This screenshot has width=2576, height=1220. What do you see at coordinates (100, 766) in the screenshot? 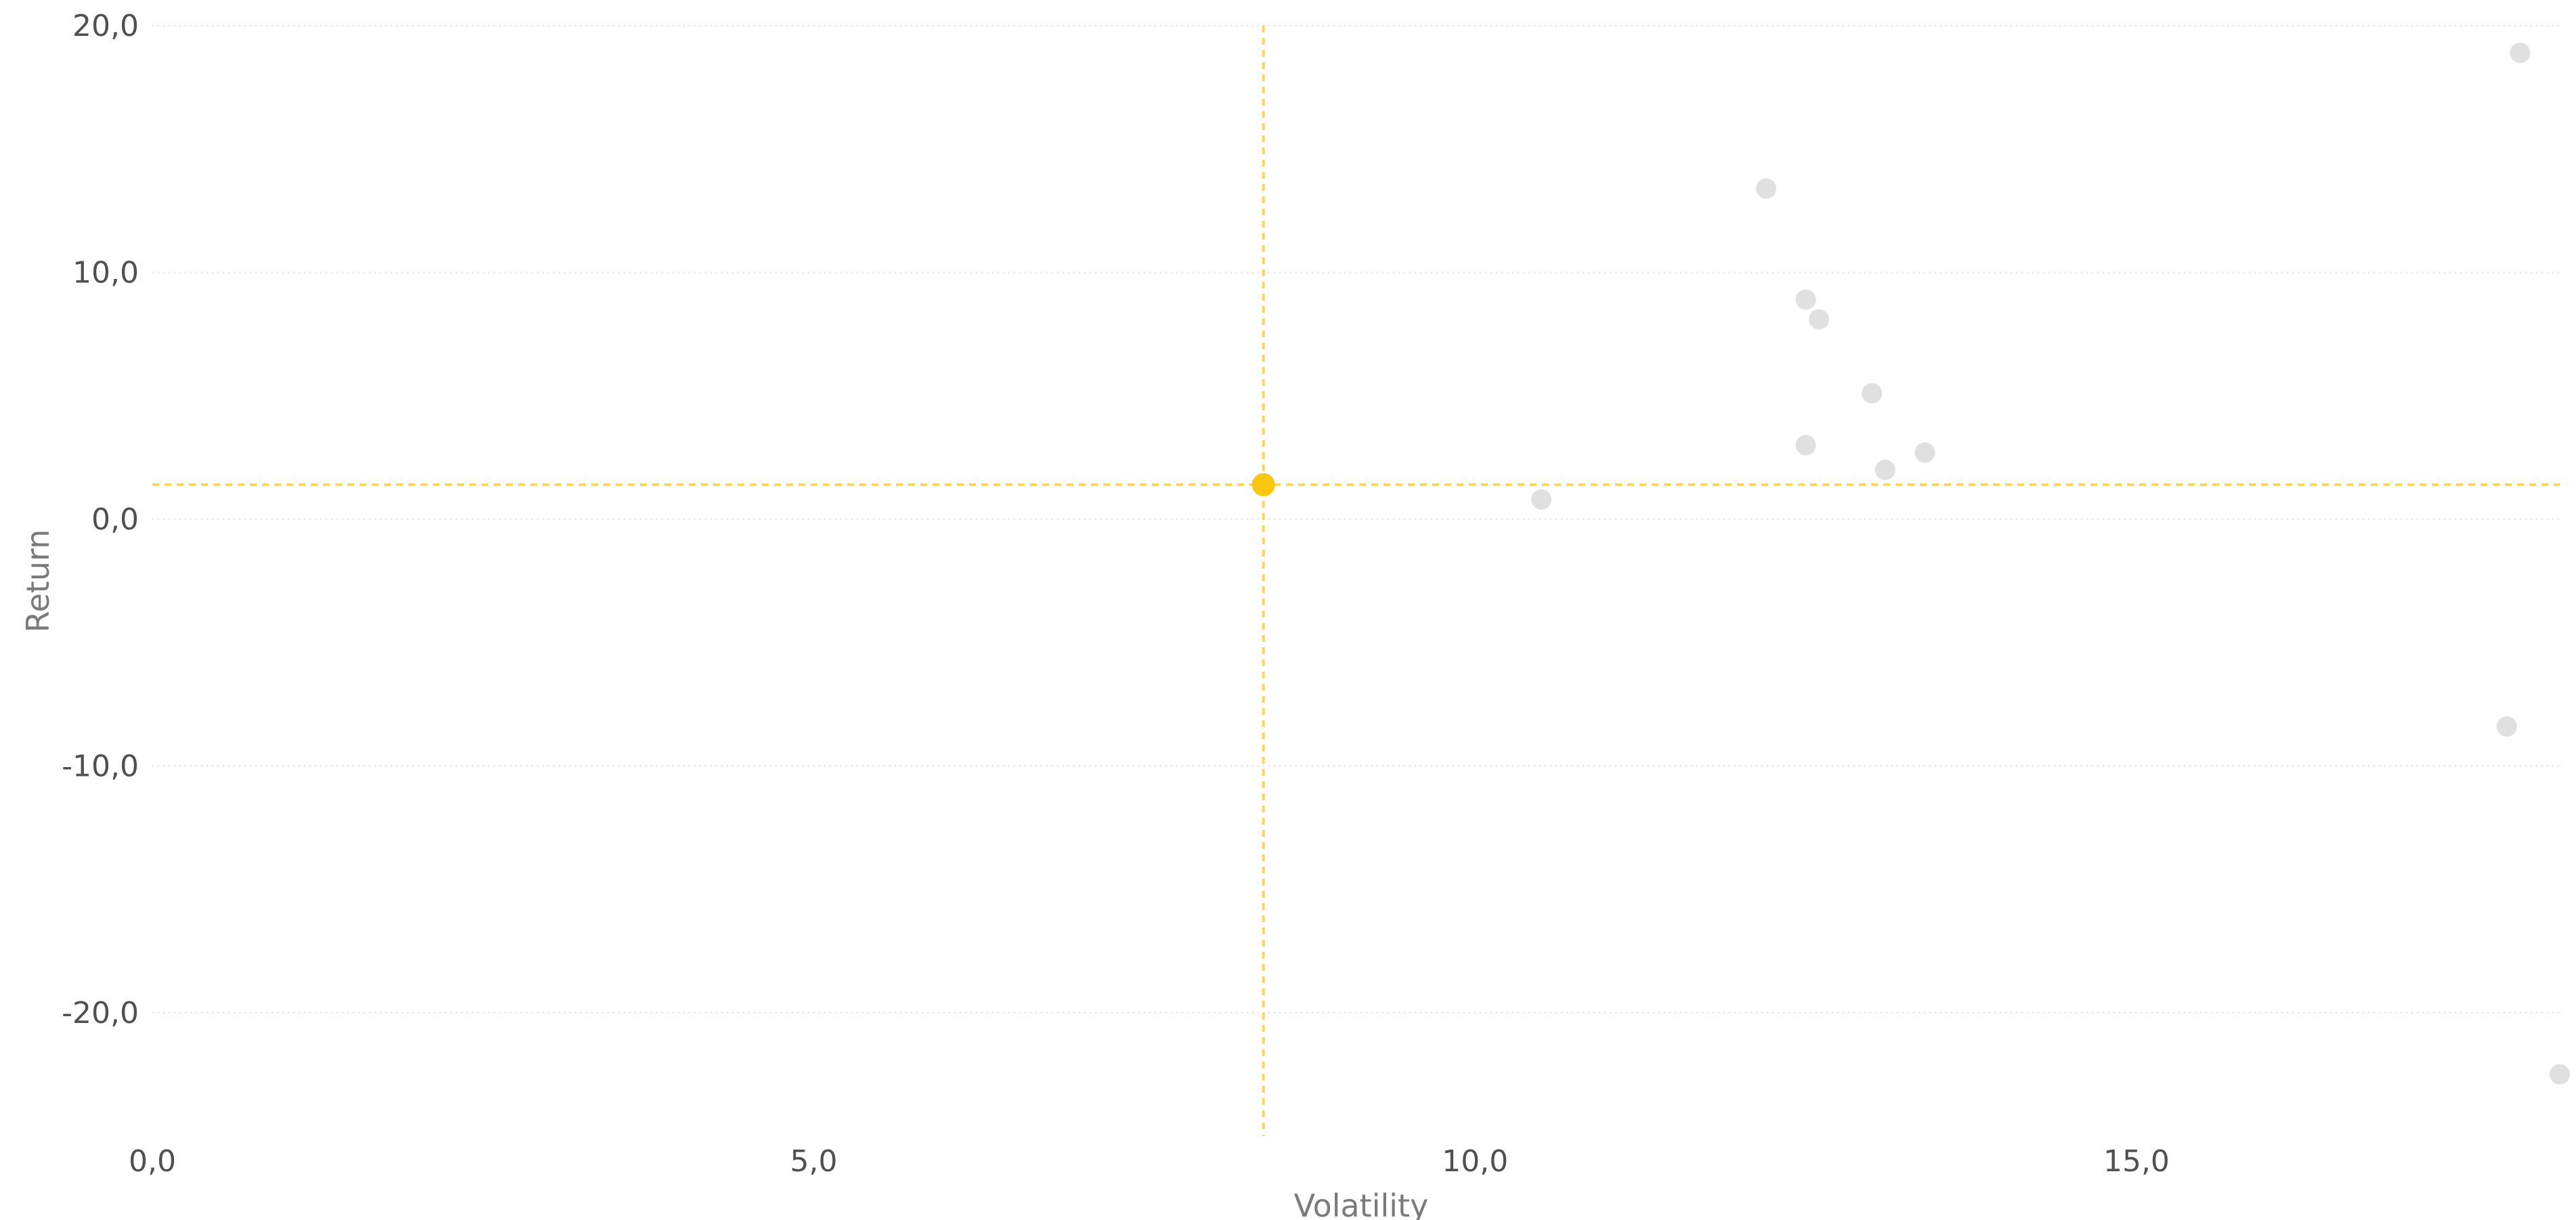
I see `y-tick-label: -10,0` at bounding box center [100, 766].